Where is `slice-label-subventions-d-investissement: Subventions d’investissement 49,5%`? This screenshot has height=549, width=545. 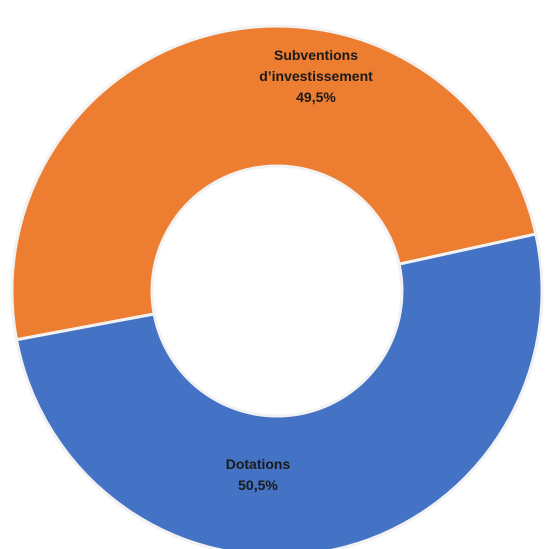 slice-label-subventions-d-investissement: Subventions d’investissement 49,5% is located at coordinates (316, 76).